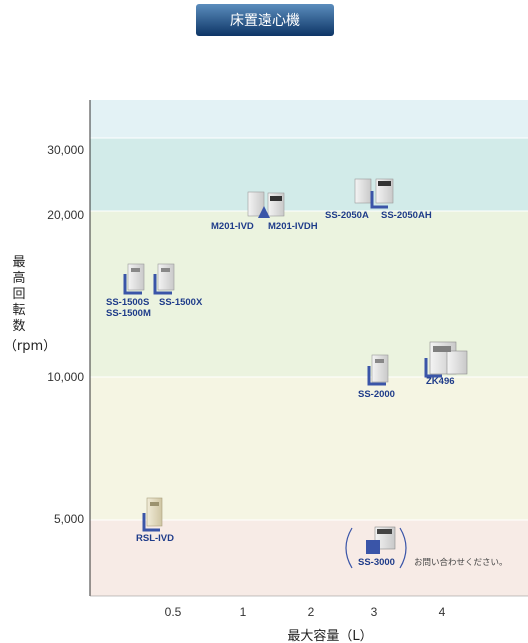  What do you see at coordinates (18, 326) in the screenshot?
I see `y-axis-title-char: 数` at bounding box center [18, 326].